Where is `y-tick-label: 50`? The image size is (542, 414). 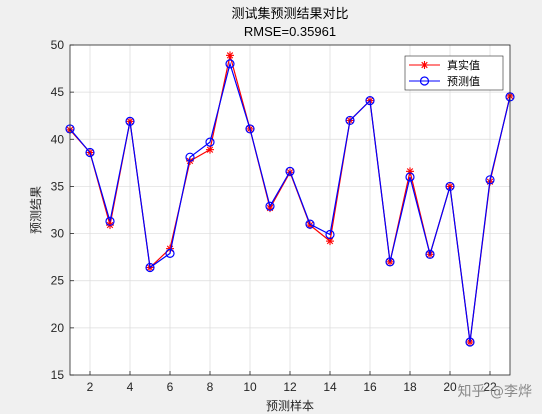
y-tick-label: 50 is located at coordinates (58, 45).